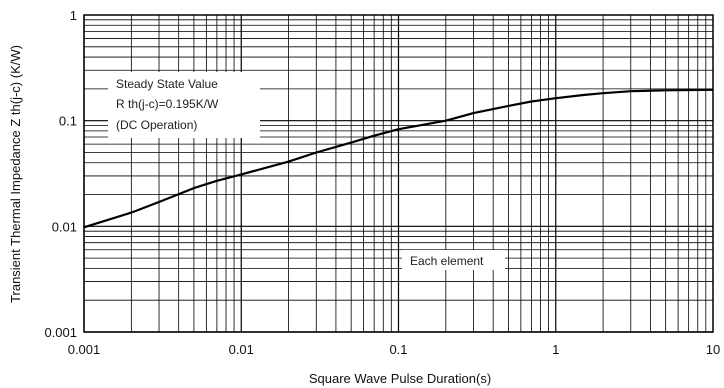  Describe the element at coordinates (60, 332) in the screenshot. I see `y-tick-label: 0.001` at that location.